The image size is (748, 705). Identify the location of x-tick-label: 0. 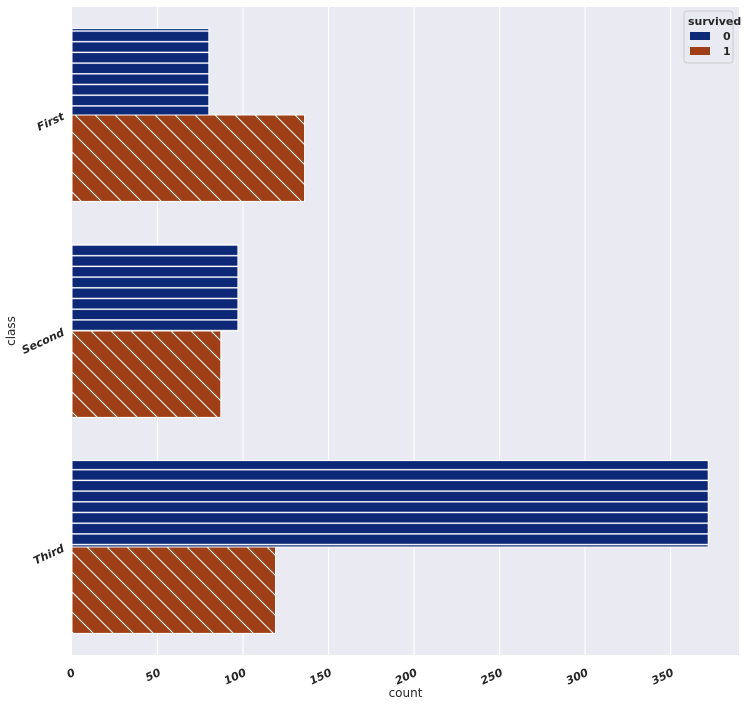
(71, 673).